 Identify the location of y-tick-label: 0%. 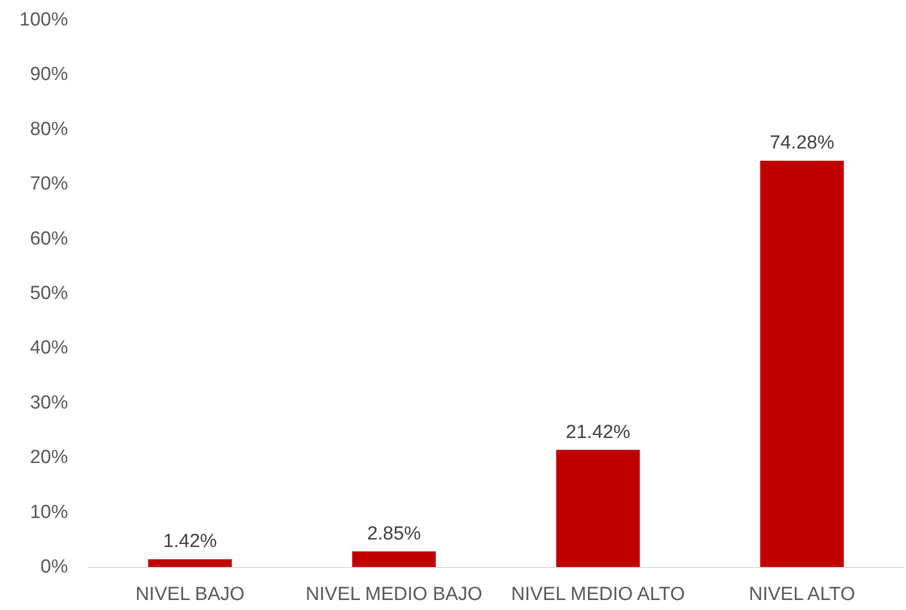
(54, 567).